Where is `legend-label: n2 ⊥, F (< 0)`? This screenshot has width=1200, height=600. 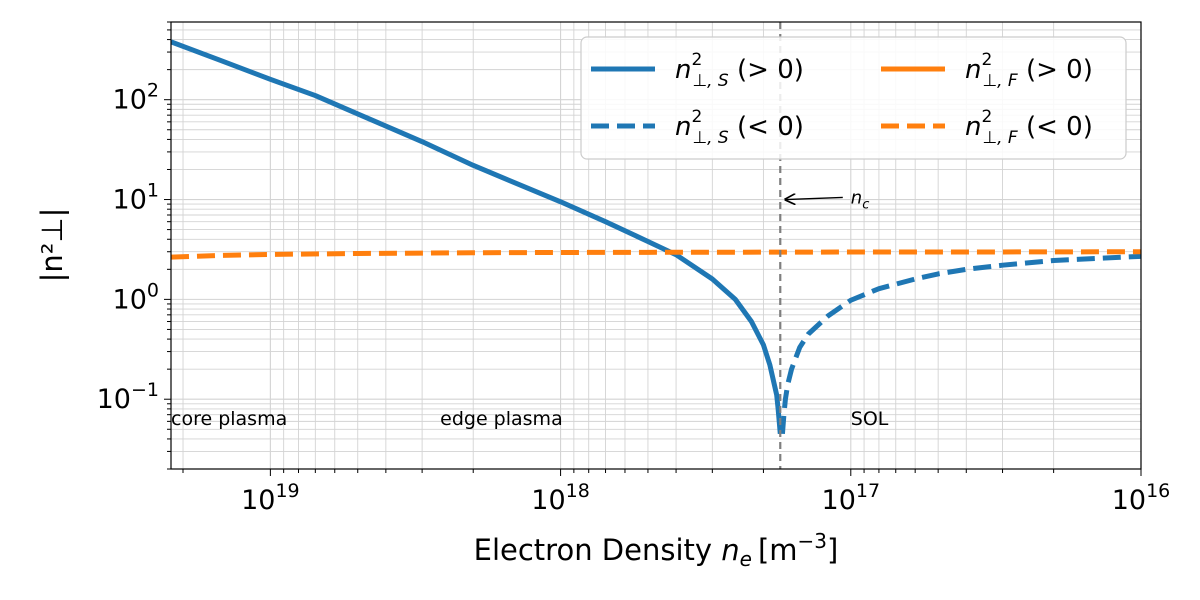
legend-label: n2 ⊥, F (< 0) is located at coordinates (1029, 127).